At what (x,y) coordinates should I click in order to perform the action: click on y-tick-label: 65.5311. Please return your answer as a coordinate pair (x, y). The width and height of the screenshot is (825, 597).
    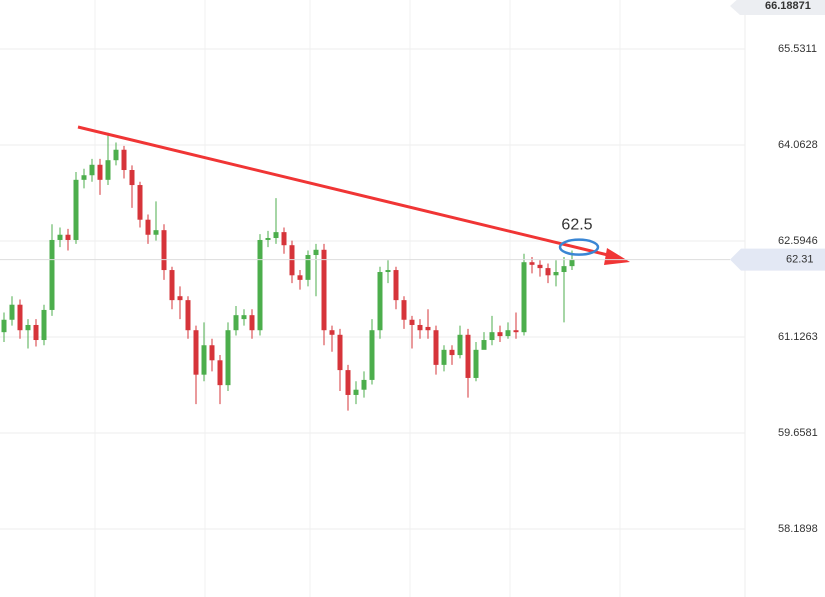
    Looking at the image, I should click on (797, 49).